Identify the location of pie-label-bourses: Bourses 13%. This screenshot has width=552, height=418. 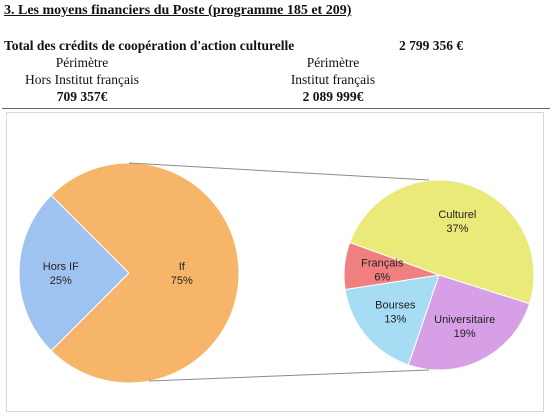
(395, 313).